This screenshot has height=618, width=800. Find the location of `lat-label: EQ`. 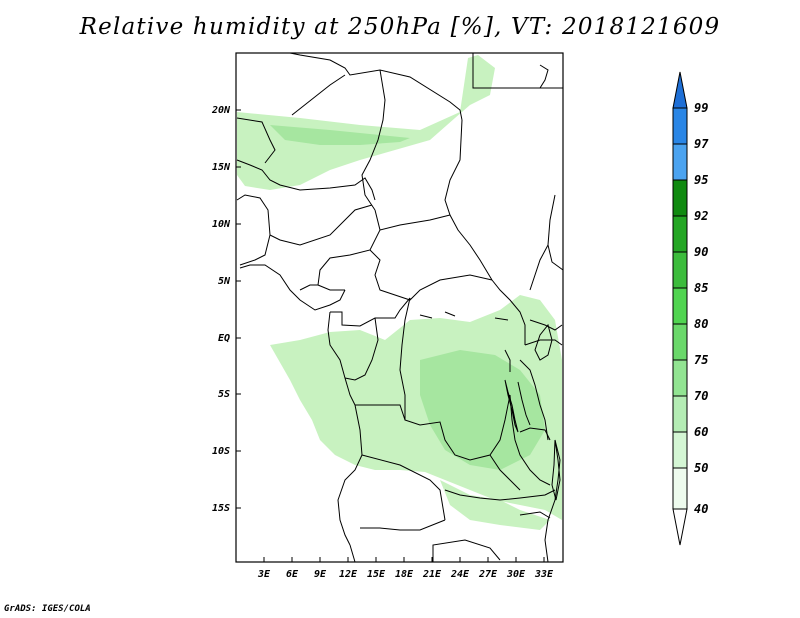

lat-label: EQ is located at coordinates (224, 338).